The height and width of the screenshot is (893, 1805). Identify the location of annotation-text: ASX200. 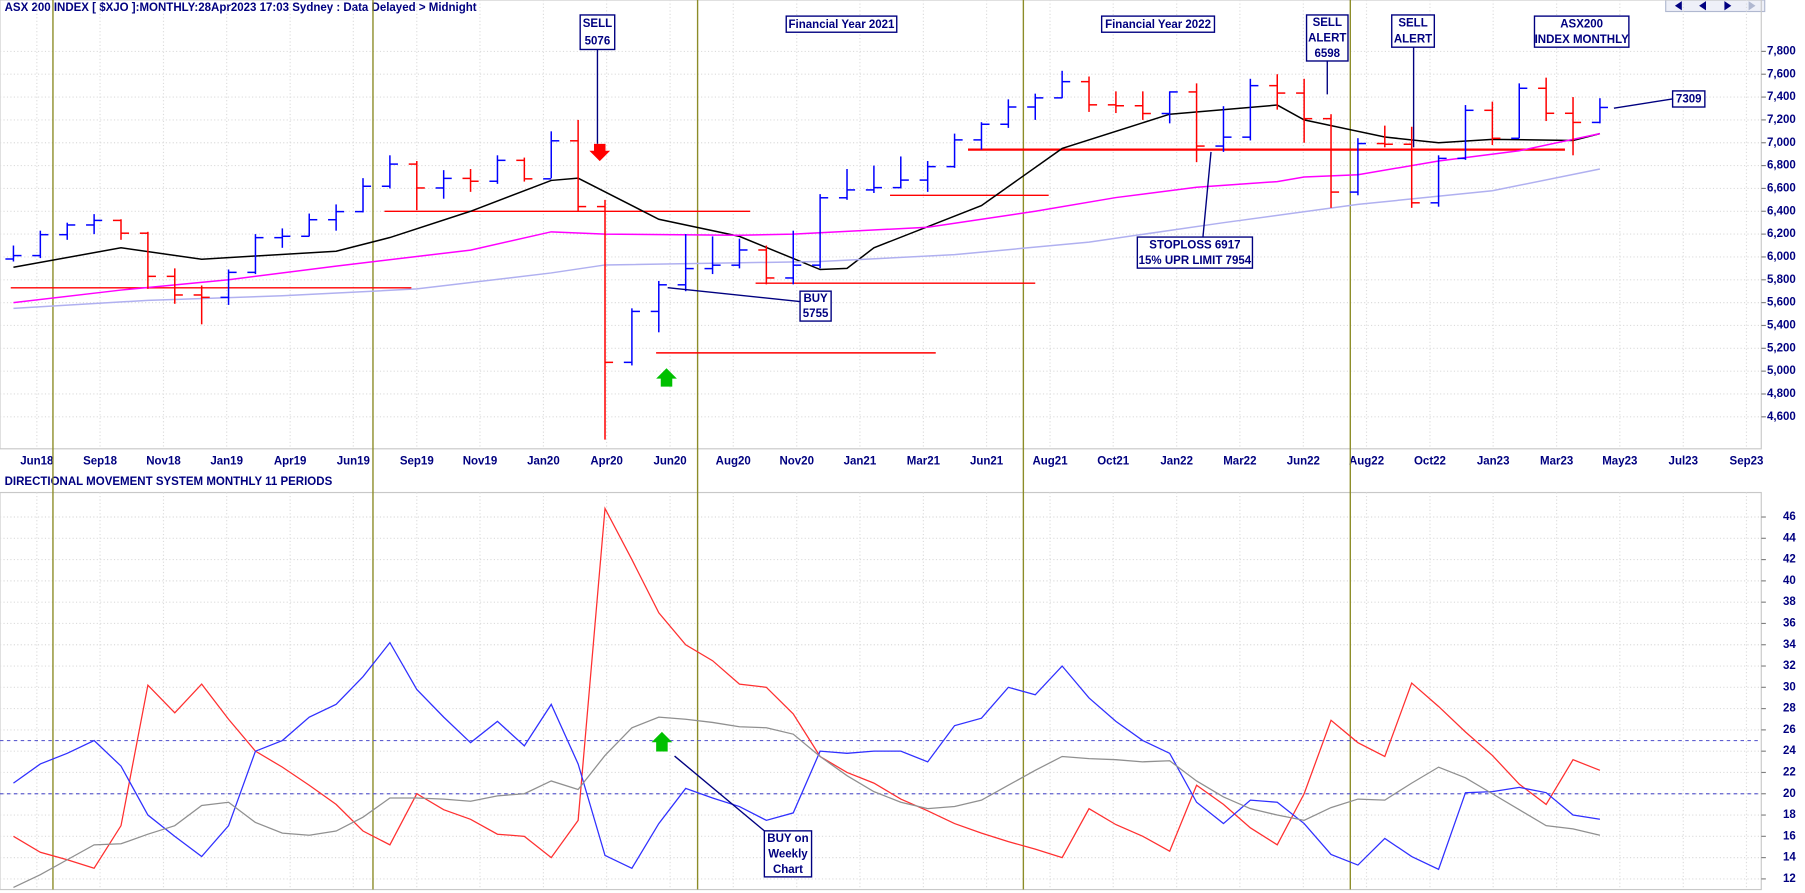
(1581, 24).